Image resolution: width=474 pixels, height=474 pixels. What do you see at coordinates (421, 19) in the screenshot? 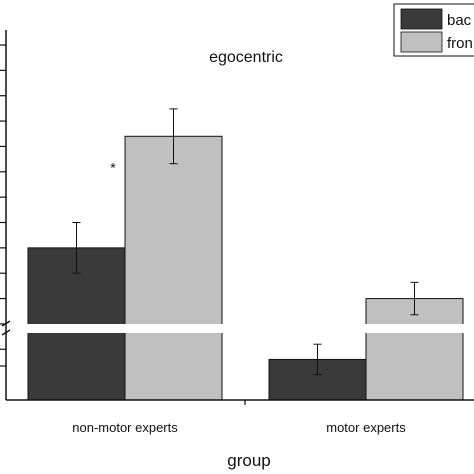
I see `legend-swatch-bac` at bounding box center [421, 19].